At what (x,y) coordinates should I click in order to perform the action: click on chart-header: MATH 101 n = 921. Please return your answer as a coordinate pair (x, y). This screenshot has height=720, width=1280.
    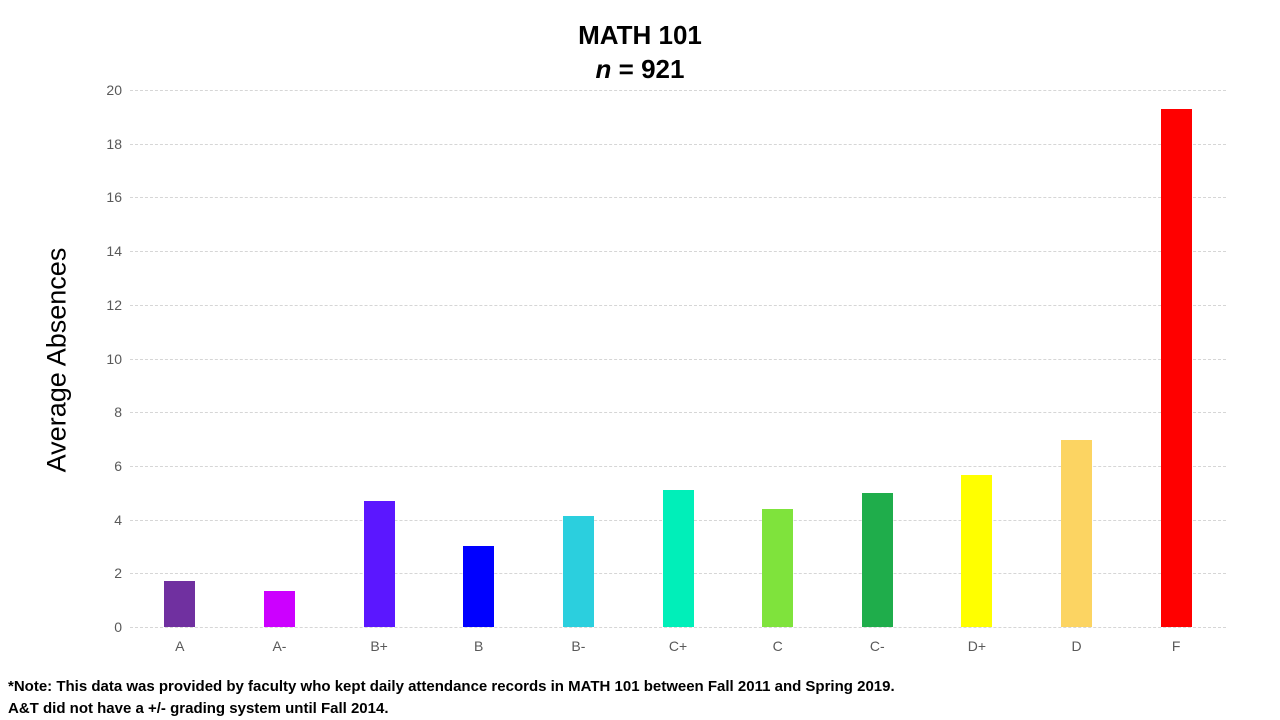
    Looking at the image, I should click on (640, 52).